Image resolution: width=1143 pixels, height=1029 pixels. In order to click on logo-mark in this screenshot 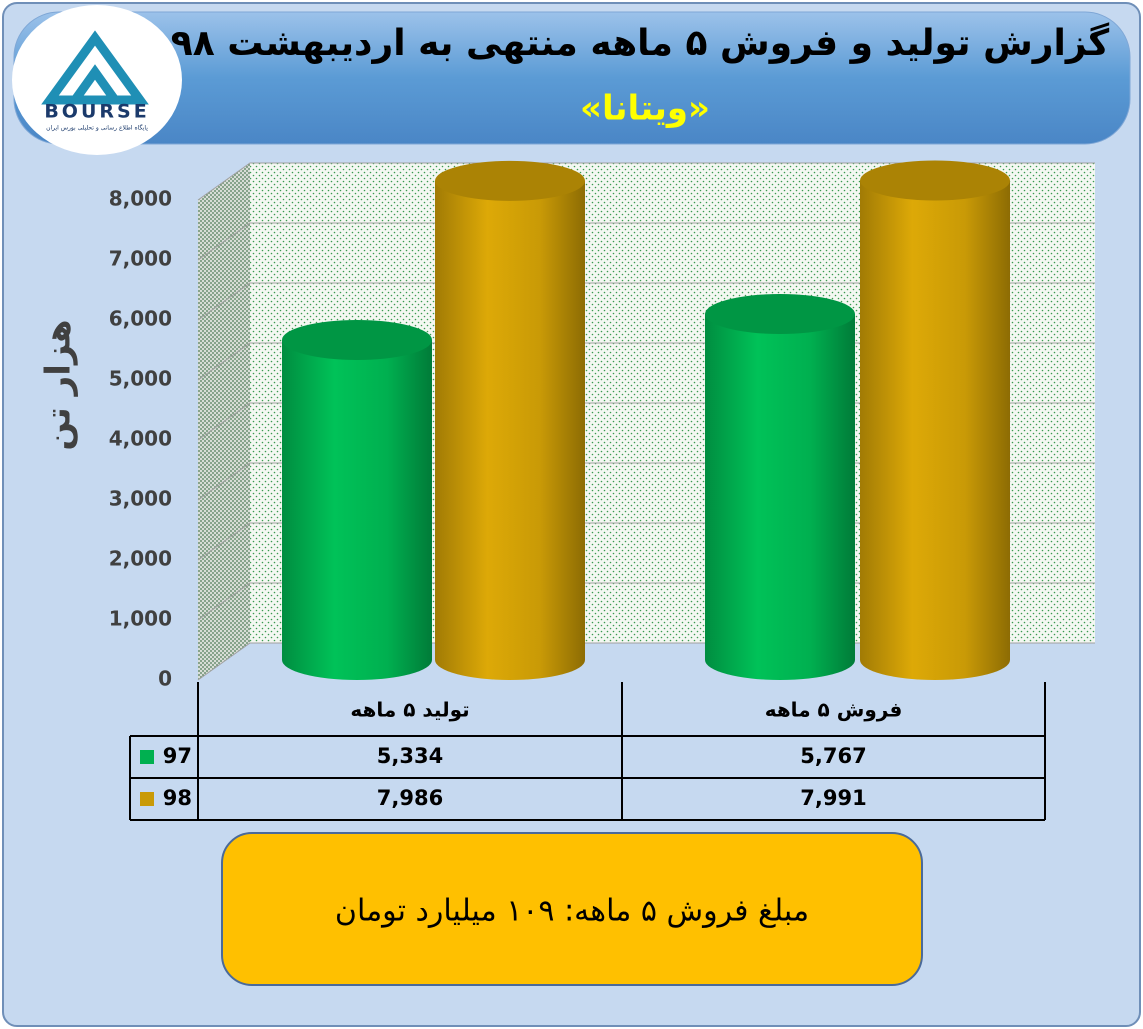, I will do `click(95, 67)`.